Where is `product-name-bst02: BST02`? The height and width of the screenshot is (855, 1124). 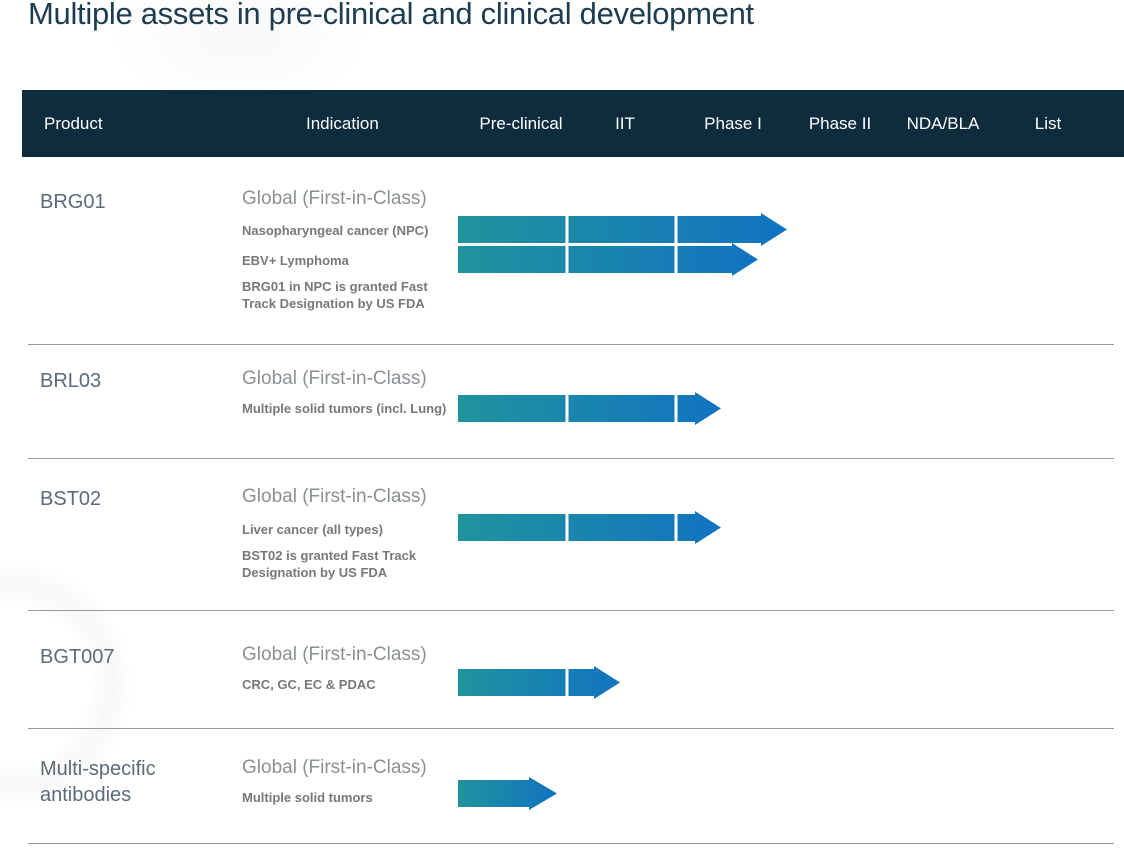 product-name-bst02: BST02 is located at coordinates (71, 499).